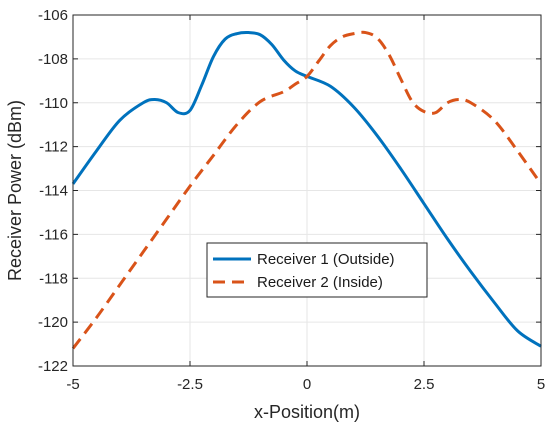 The width and height of the screenshot is (550, 431). What do you see at coordinates (72, 384) in the screenshot?
I see `x-tick-label: -5` at bounding box center [72, 384].